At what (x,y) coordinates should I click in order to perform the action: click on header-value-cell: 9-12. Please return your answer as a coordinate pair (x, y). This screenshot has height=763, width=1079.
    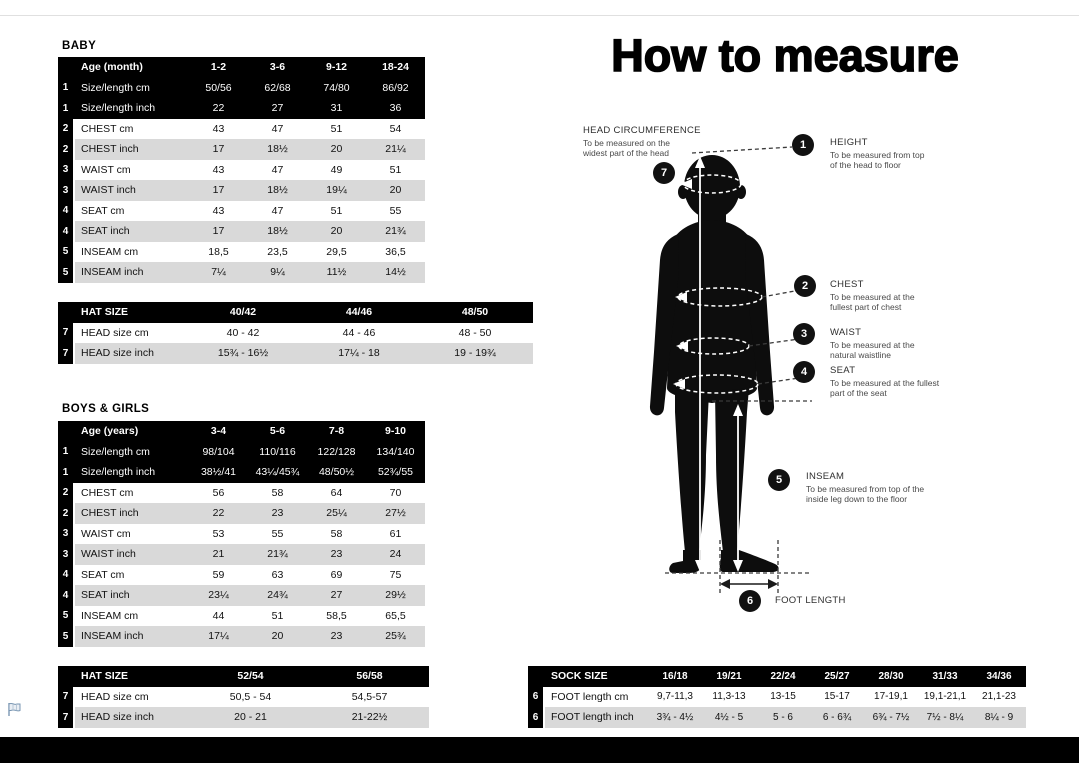
    Looking at the image, I should click on (336, 67).